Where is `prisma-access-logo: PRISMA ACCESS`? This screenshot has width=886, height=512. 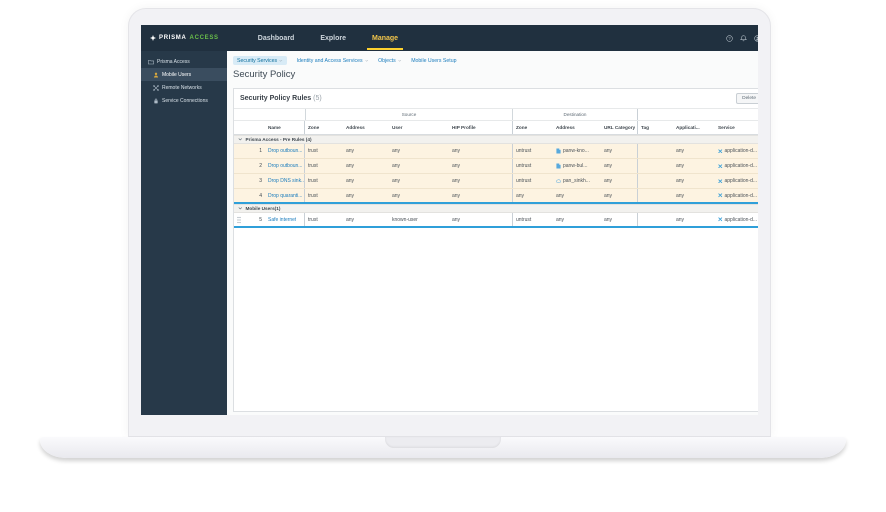 prisma-access-logo: PRISMA ACCESS is located at coordinates (184, 38).